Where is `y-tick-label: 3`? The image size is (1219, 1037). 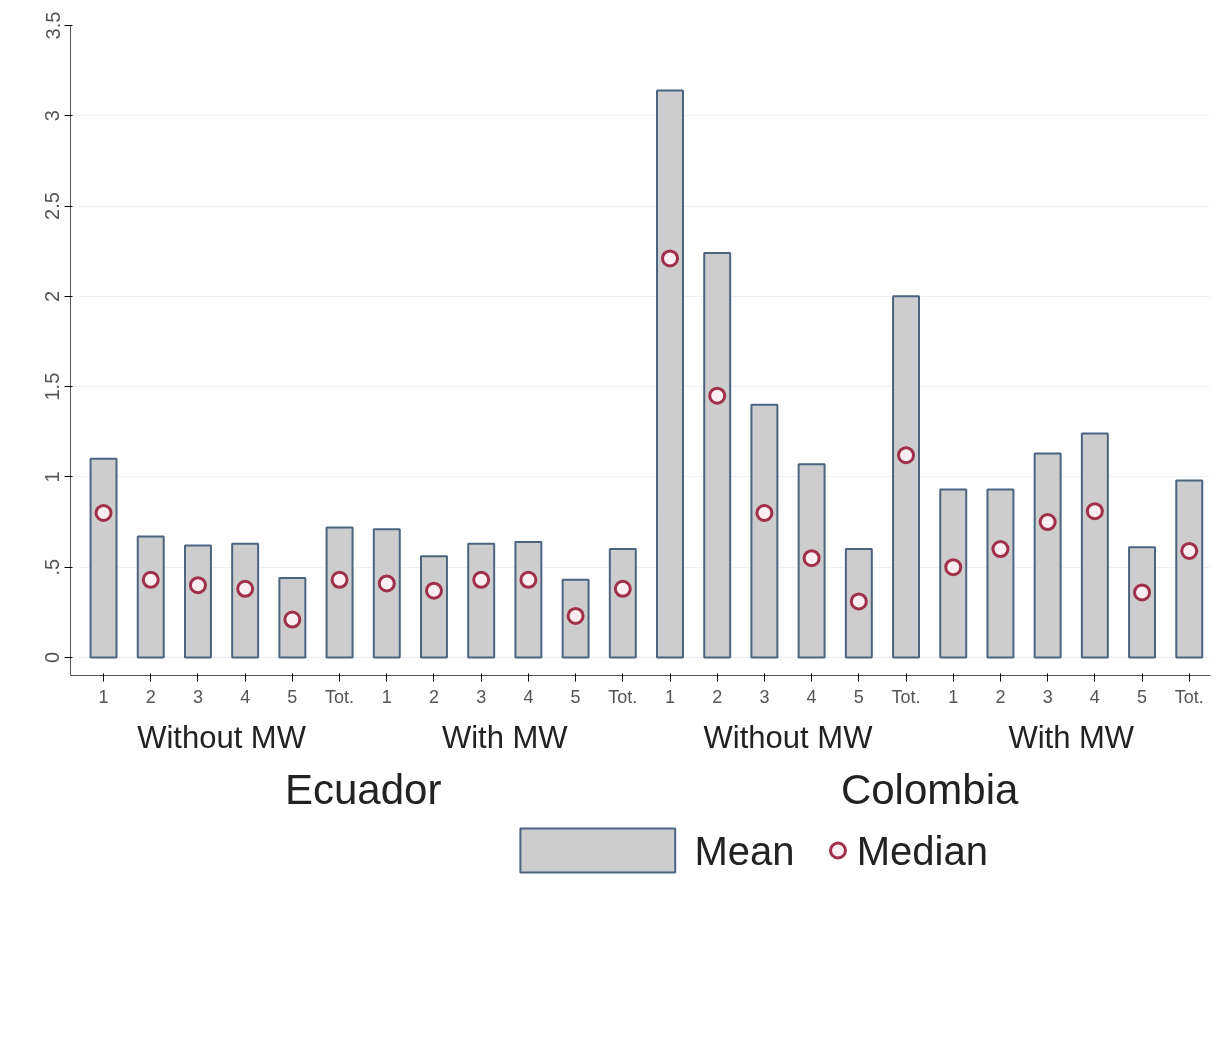 y-tick-label: 3 is located at coordinates (52, 116).